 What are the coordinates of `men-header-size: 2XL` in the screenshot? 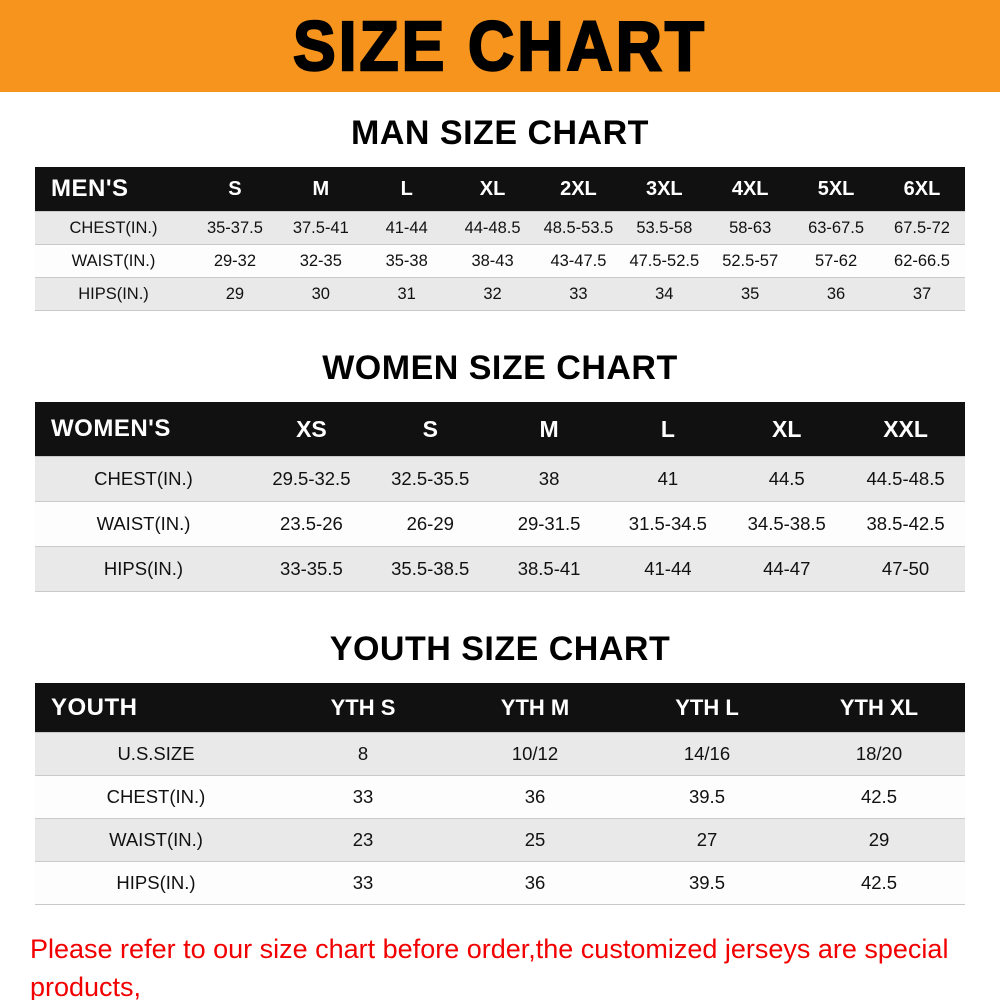 It's located at (578, 189).